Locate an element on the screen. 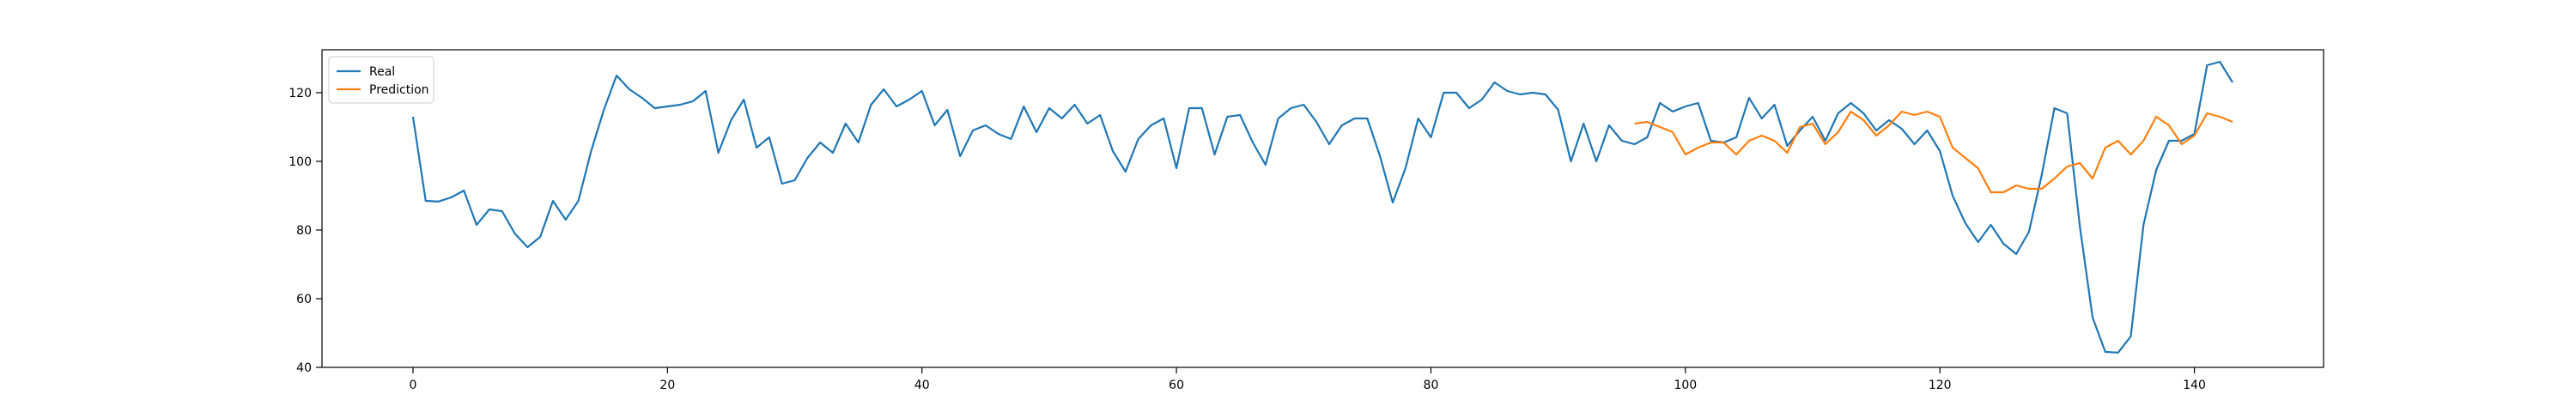  x-tick-label: 20 is located at coordinates (667, 385).